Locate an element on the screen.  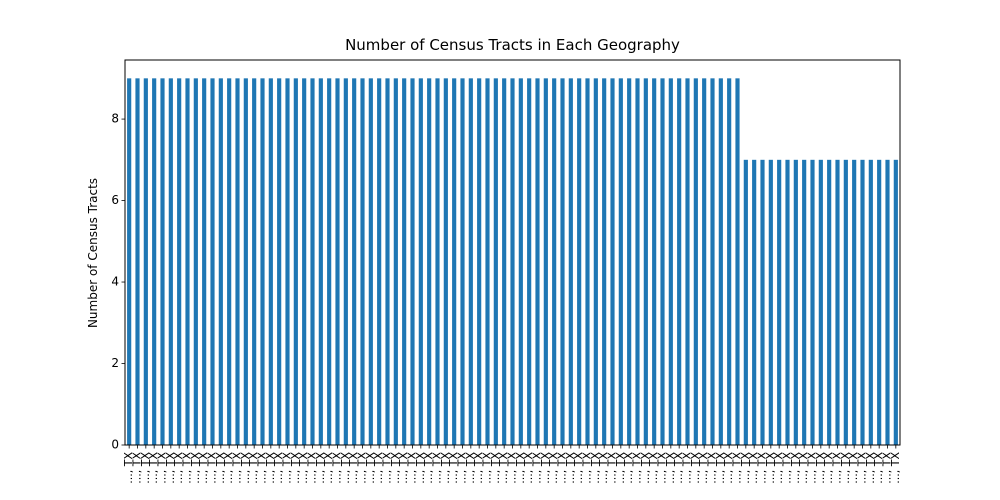
y-axis: 0 2 4 6 8 is located at coordinates (118, 282).